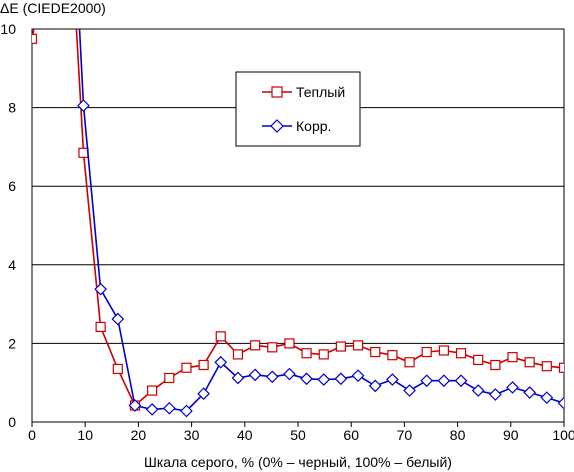  I want to click on x-tick-label-100: 100, so click(563, 435).